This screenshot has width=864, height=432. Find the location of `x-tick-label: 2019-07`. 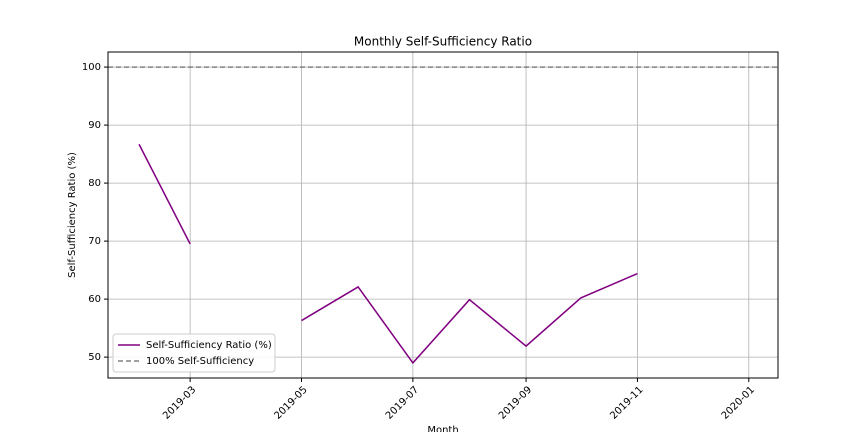

x-tick-label: 2019-07 is located at coordinates (402, 402).